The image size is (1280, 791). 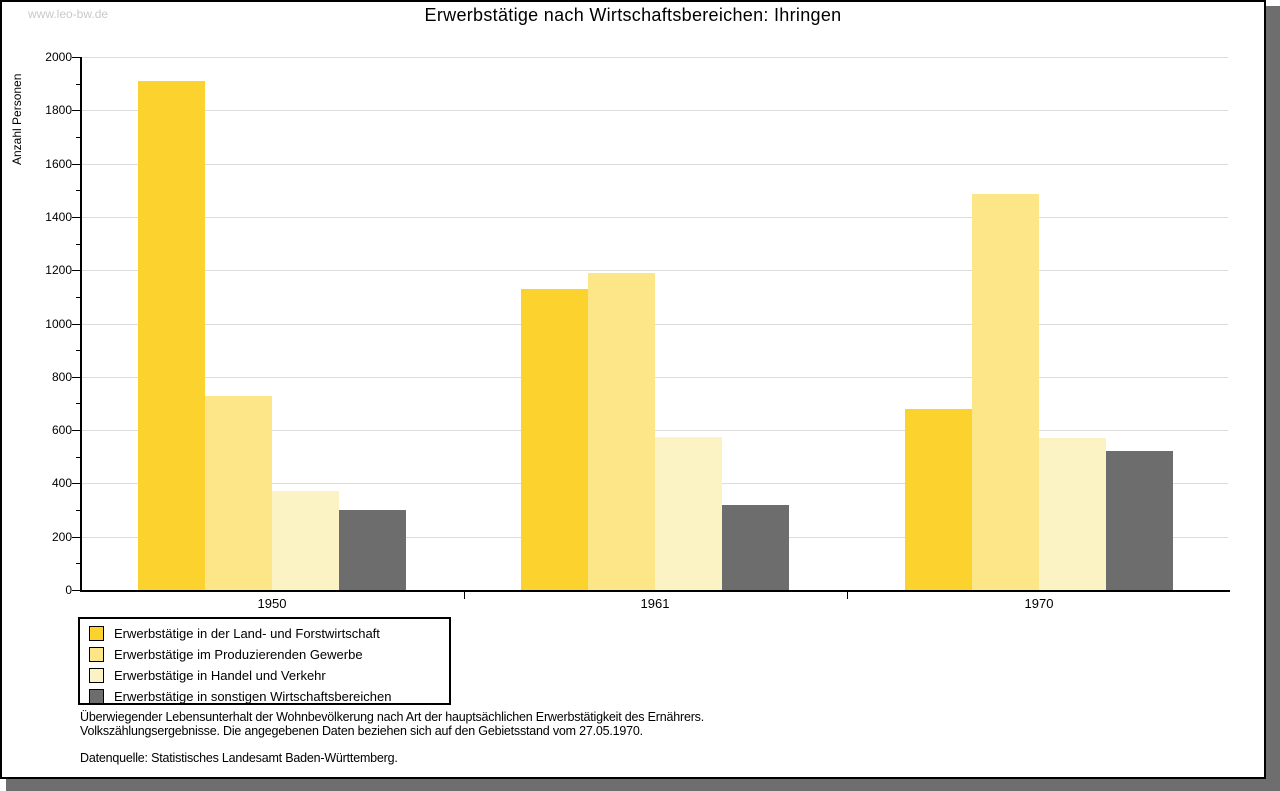 I want to click on watermark: www.leo-bw.de, so click(x=68, y=14).